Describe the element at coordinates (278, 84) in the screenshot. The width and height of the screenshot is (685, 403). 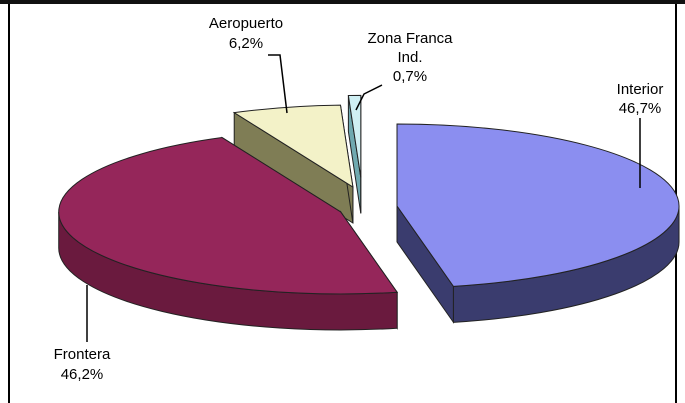
I see `leader-line-aeropuerto` at that location.